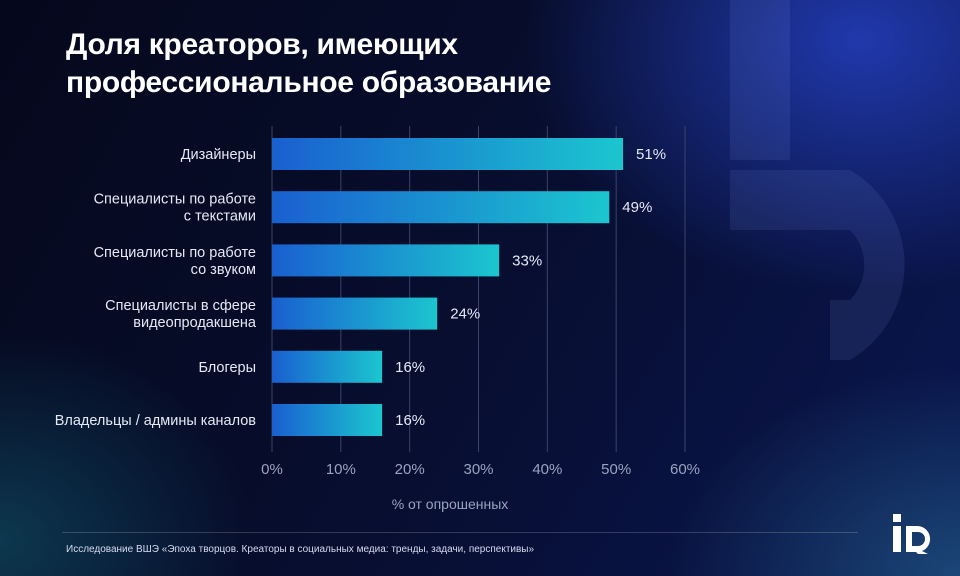 Image resolution: width=960 pixels, height=576 pixels. Describe the element at coordinates (547, 469) in the screenshot. I see `x-tick-label: 40%` at that location.